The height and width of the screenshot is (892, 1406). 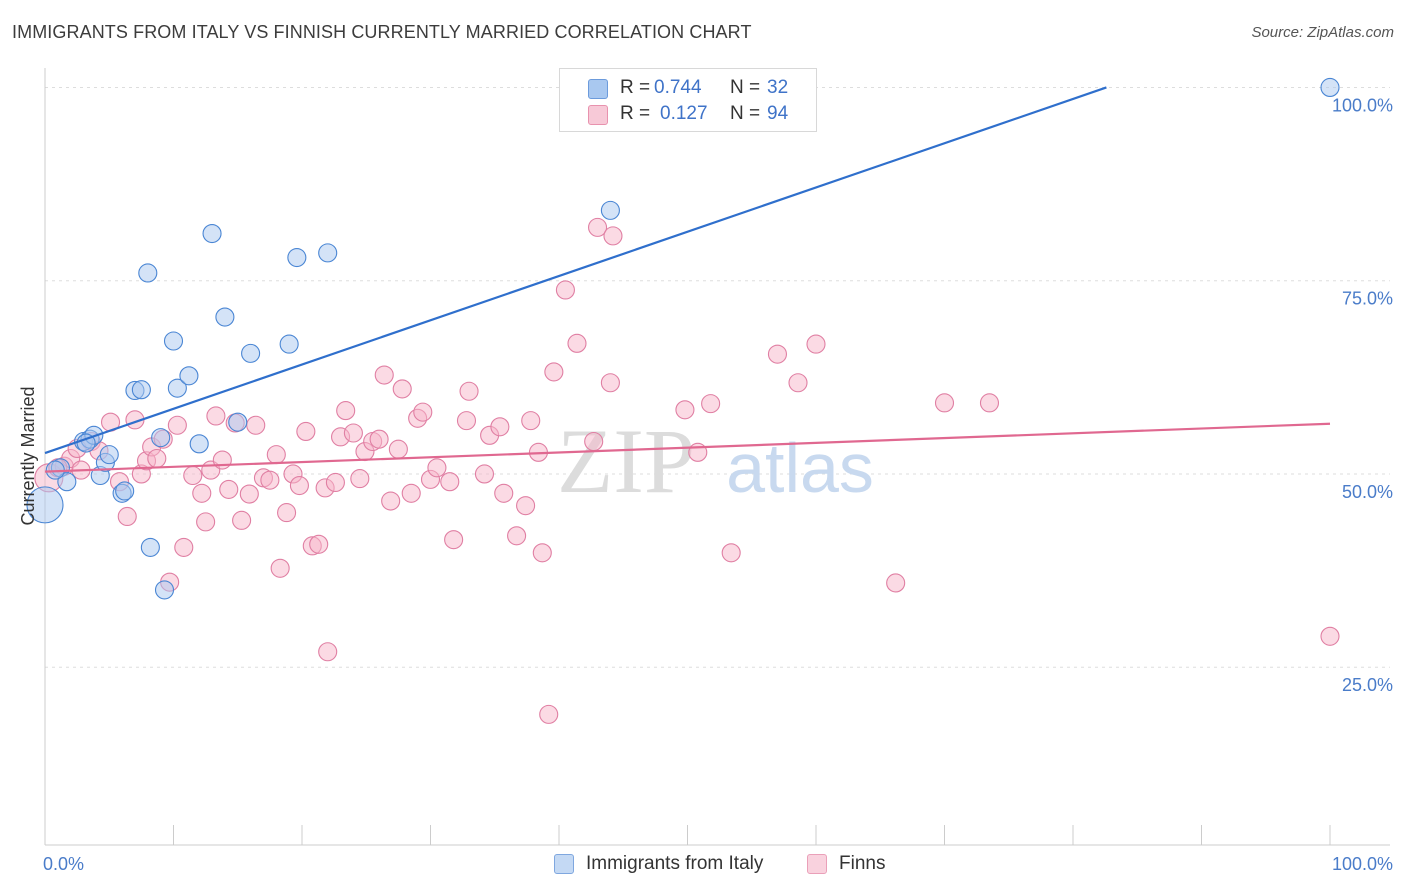 I want to click on y-tick-label-3: 100.0%, so click(x=1362, y=105).